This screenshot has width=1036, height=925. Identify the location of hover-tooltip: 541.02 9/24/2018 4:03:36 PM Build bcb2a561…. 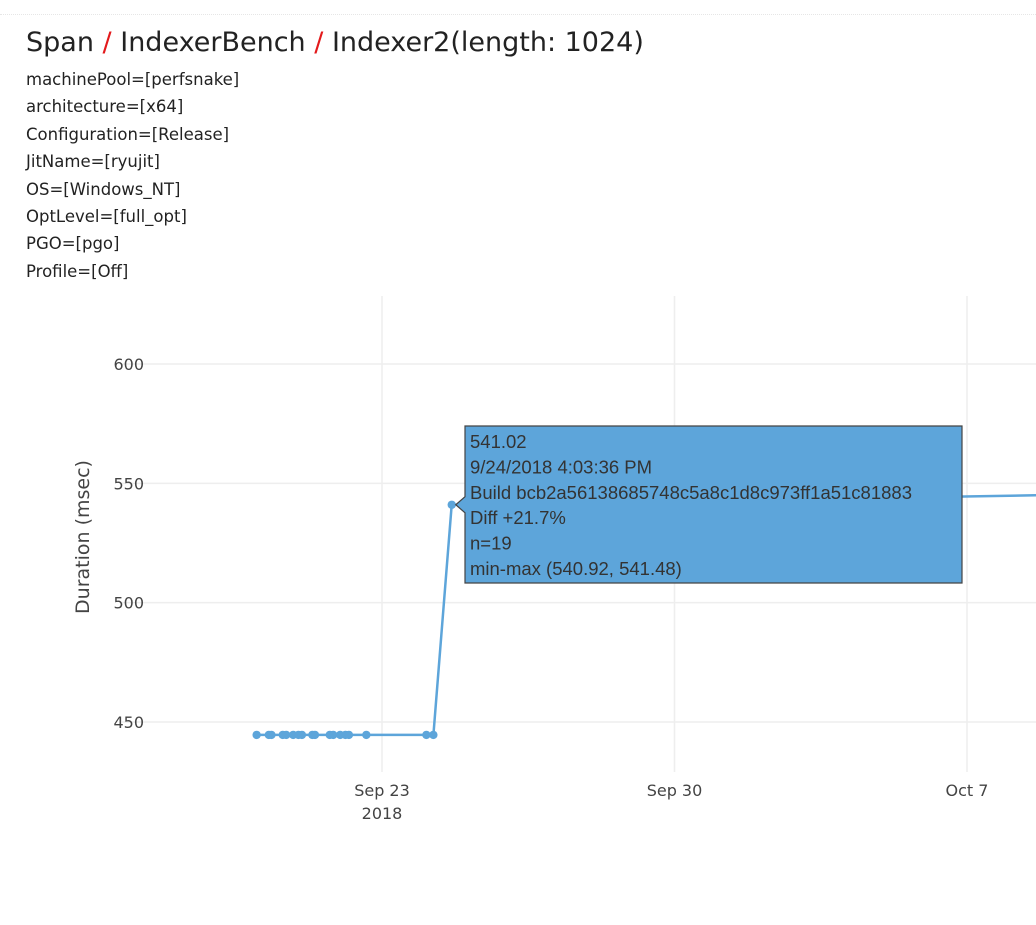
(708, 504).